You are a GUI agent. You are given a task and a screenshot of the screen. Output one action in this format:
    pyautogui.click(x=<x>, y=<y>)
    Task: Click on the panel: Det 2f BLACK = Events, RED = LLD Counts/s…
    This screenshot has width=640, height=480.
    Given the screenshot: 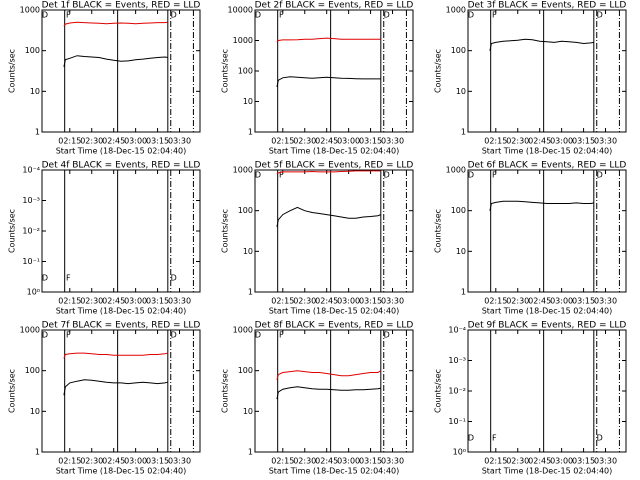 What is the action you would take?
    pyautogui.click(x=317, y=78)
    